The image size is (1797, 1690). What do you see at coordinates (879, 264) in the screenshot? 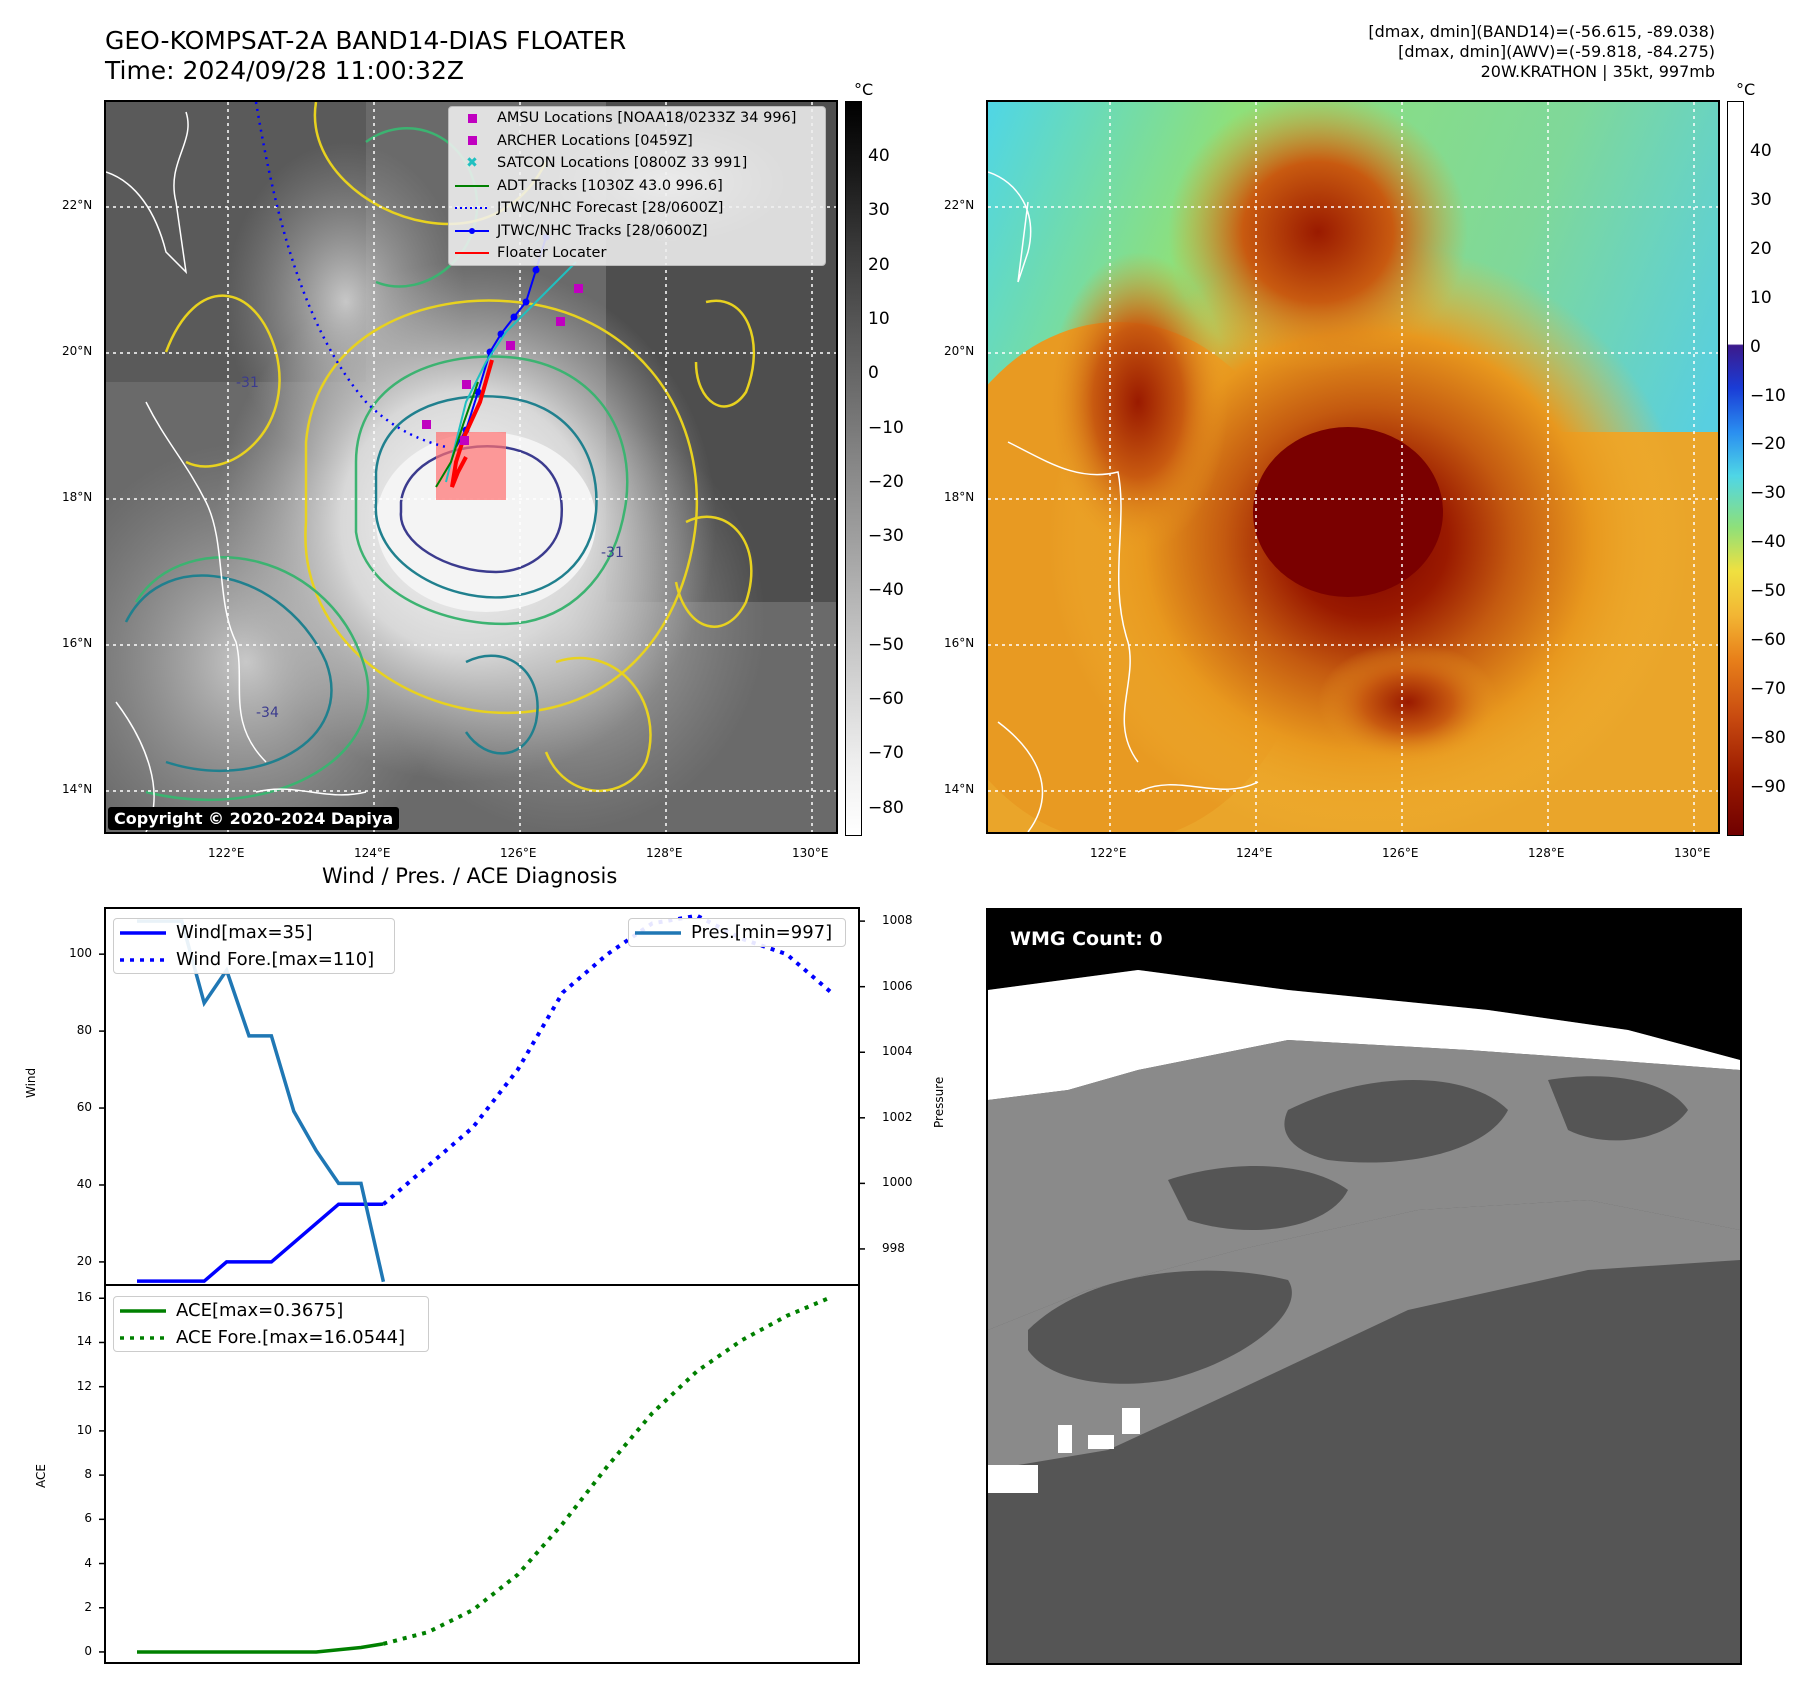
I see `colorbar1-tick: 20` at bounding box center [879, 264].